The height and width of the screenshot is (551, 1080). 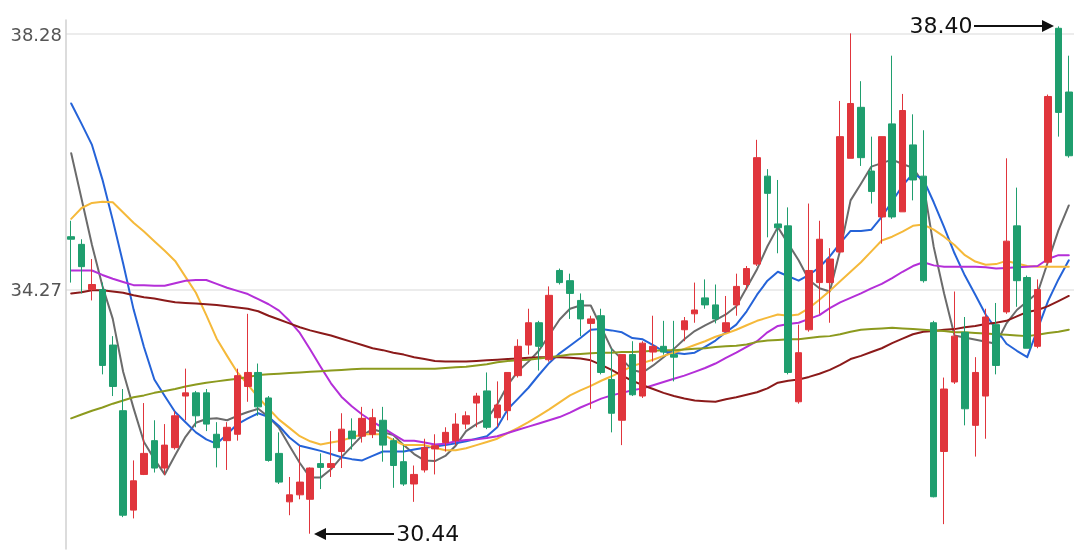 I want to click on y-tick-label: 34.27, so click(x=36, y=290).